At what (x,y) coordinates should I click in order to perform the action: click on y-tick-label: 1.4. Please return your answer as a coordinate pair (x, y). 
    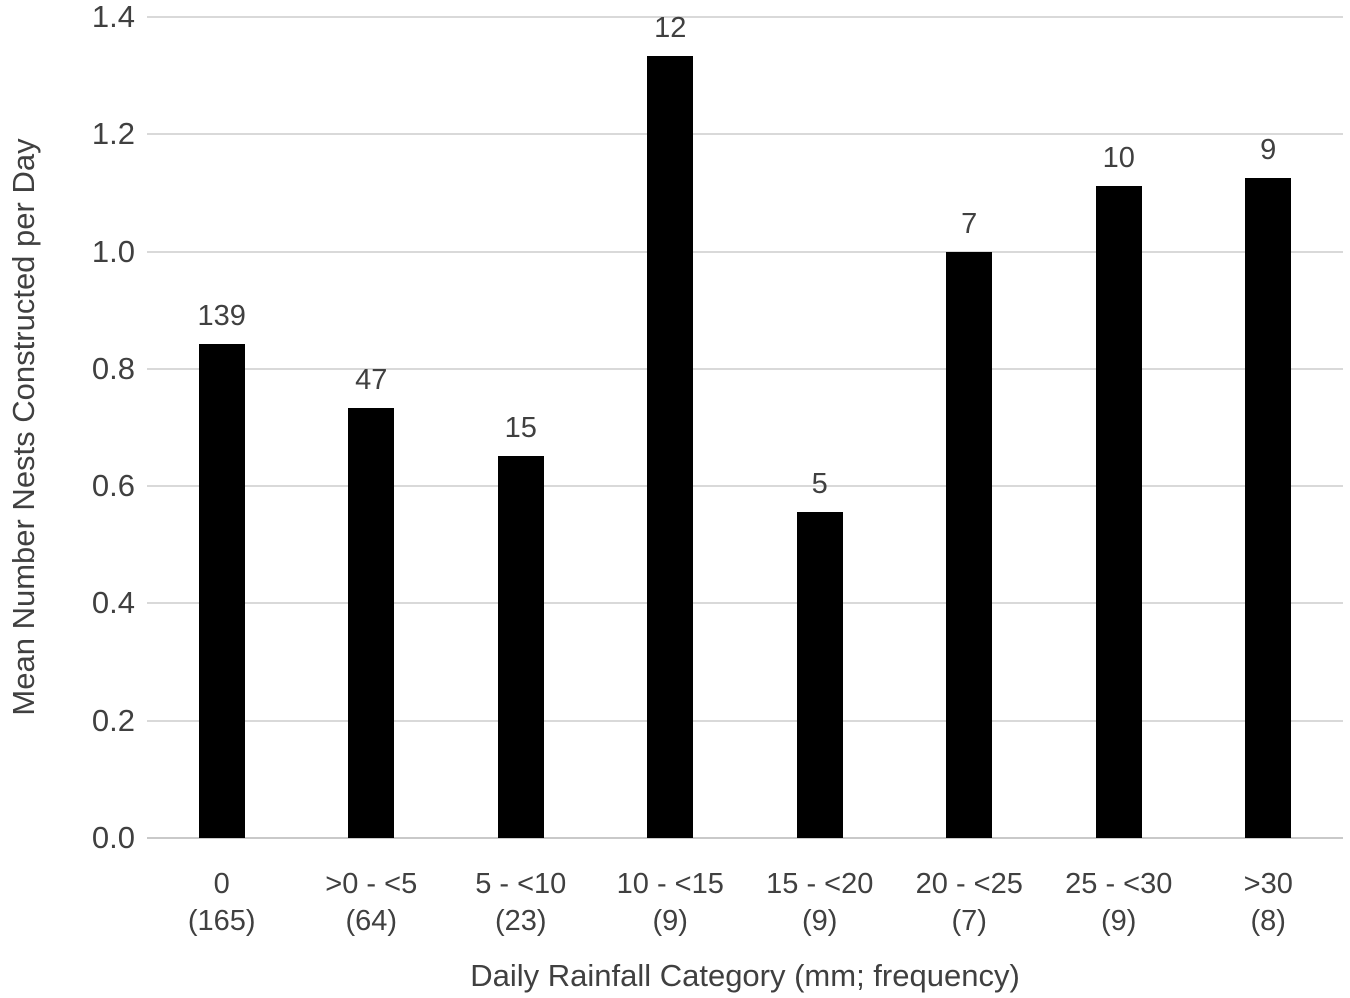
    Looking at the image, I should click on (113, 17).